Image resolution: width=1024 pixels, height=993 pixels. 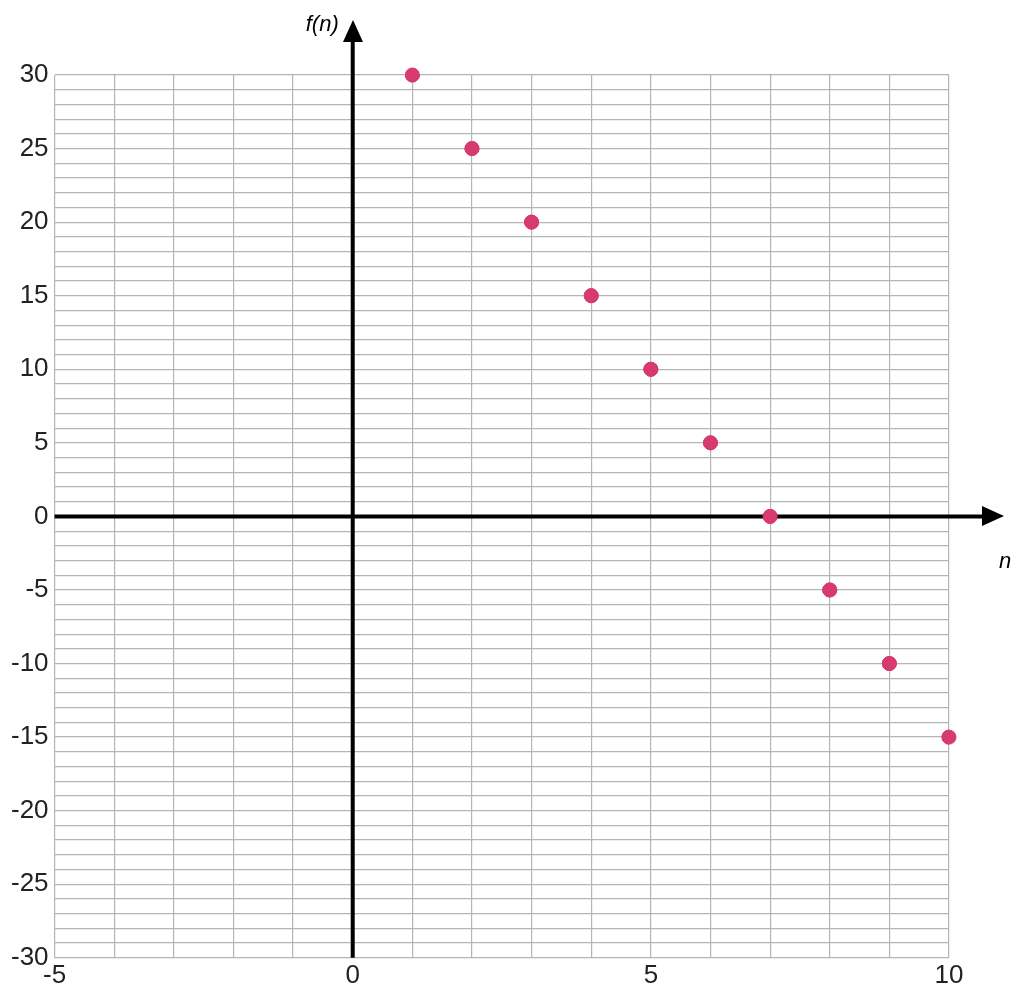 I want to click on y-tick-label: 30, so click(x=34, y=73).